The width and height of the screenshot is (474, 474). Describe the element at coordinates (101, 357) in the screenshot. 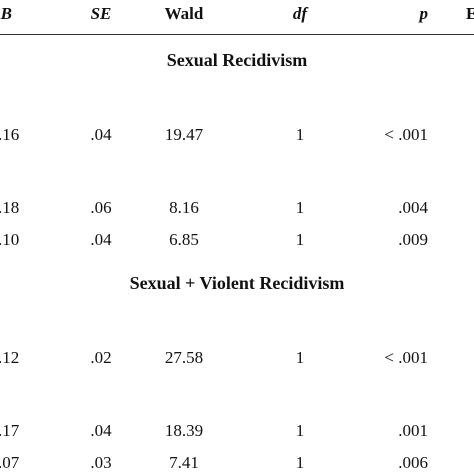

I see `table-cell: .02` at that location.